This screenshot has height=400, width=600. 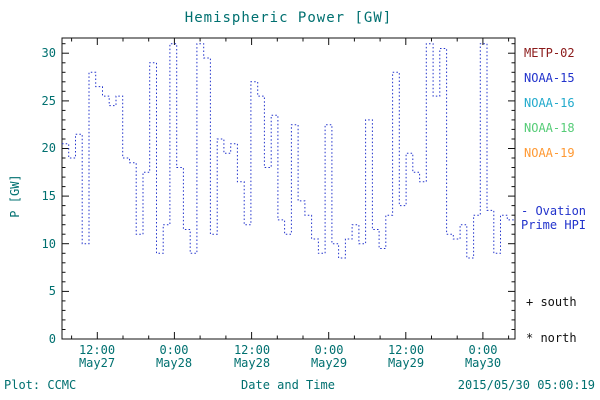 I want to click on x-axis-label: Date and Time, so click(x=288, y=385).